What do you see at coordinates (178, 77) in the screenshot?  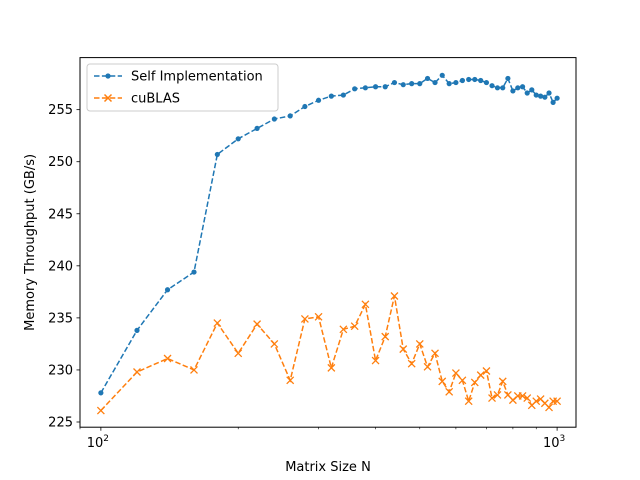 I see `legend-entry-self-implementation: Self Implementation` at bounding box center [178, 77].